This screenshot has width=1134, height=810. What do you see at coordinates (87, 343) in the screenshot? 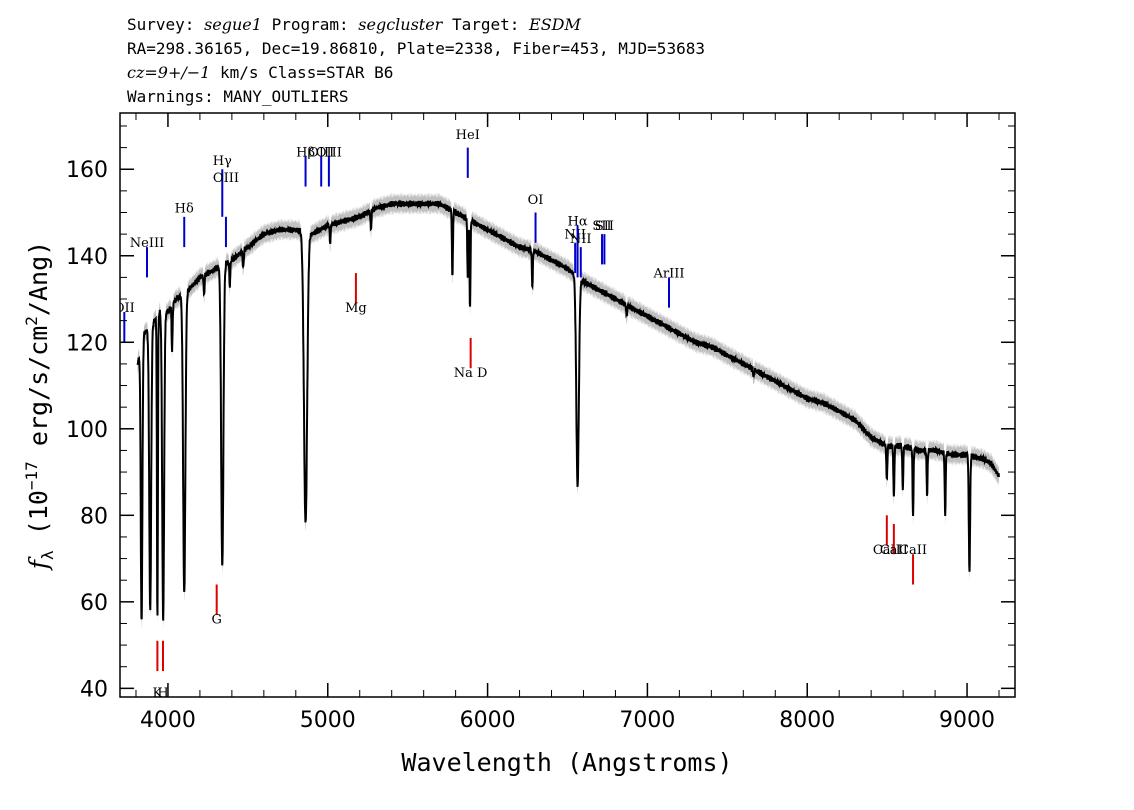
I see `y-tick-label-120: 120` at bounding box center [87, 343].